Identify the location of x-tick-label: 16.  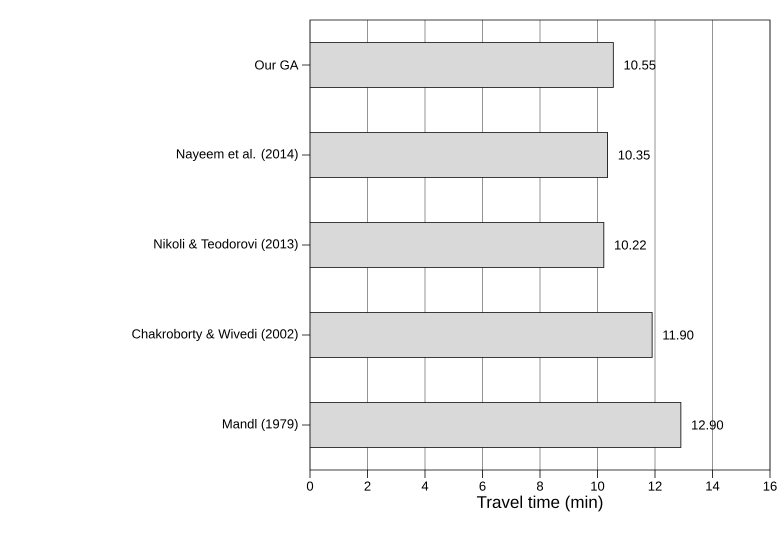
(770, 486).